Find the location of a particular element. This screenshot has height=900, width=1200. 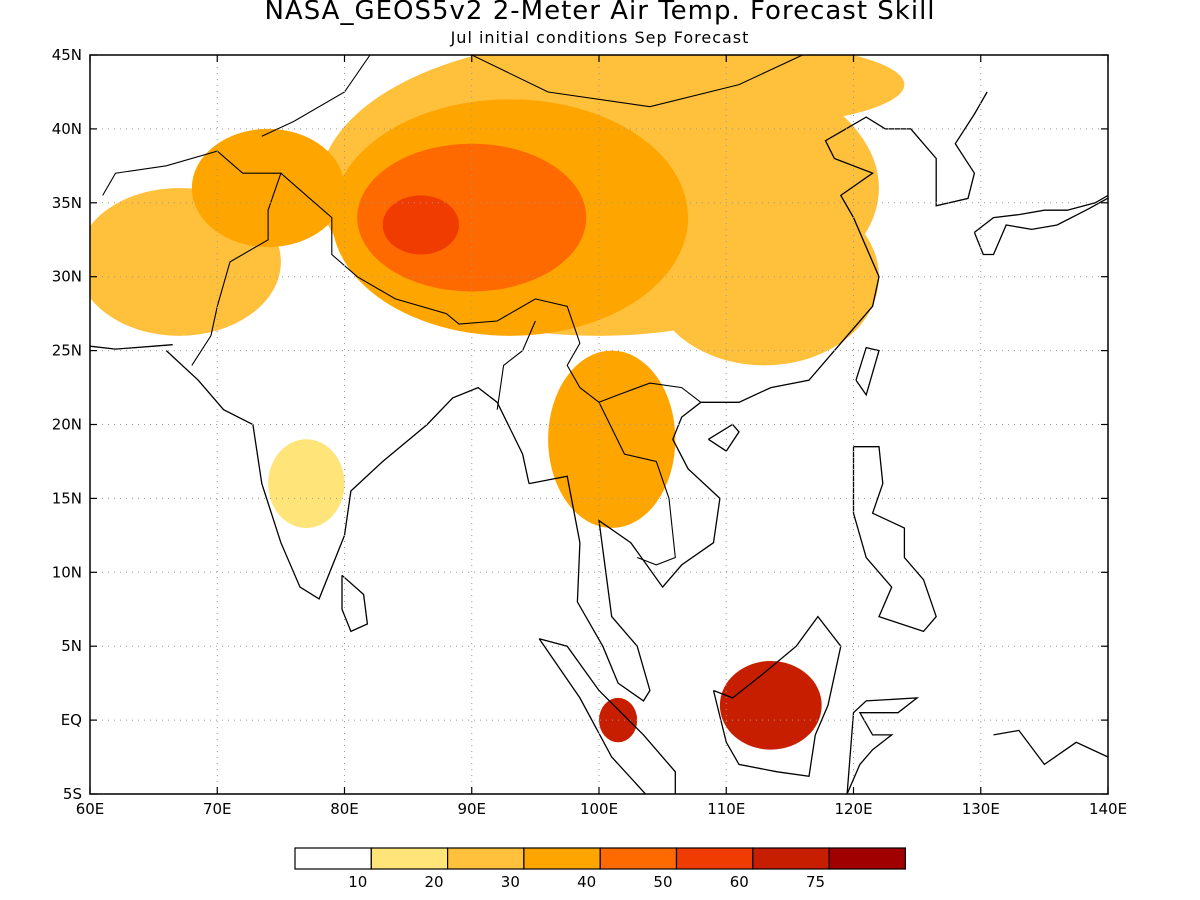

skill-region-indochina is located at coordinates (612, 439).